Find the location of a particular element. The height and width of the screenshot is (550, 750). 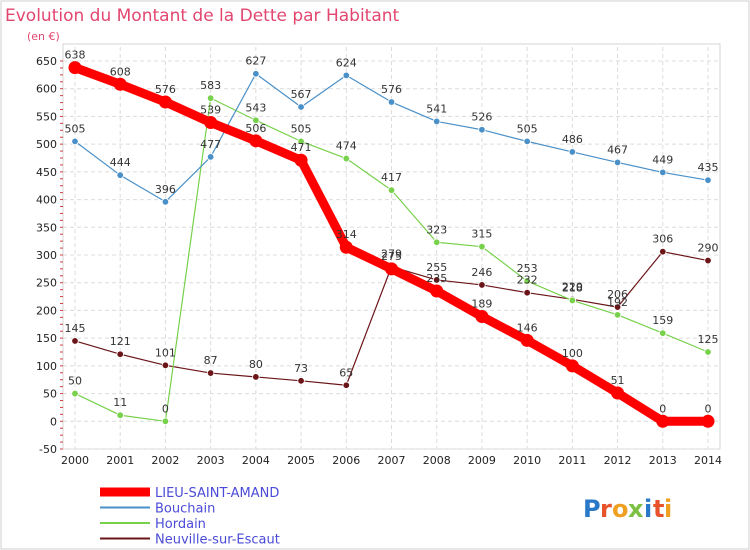

data-label: 449 is located at coordinates (662, 159).